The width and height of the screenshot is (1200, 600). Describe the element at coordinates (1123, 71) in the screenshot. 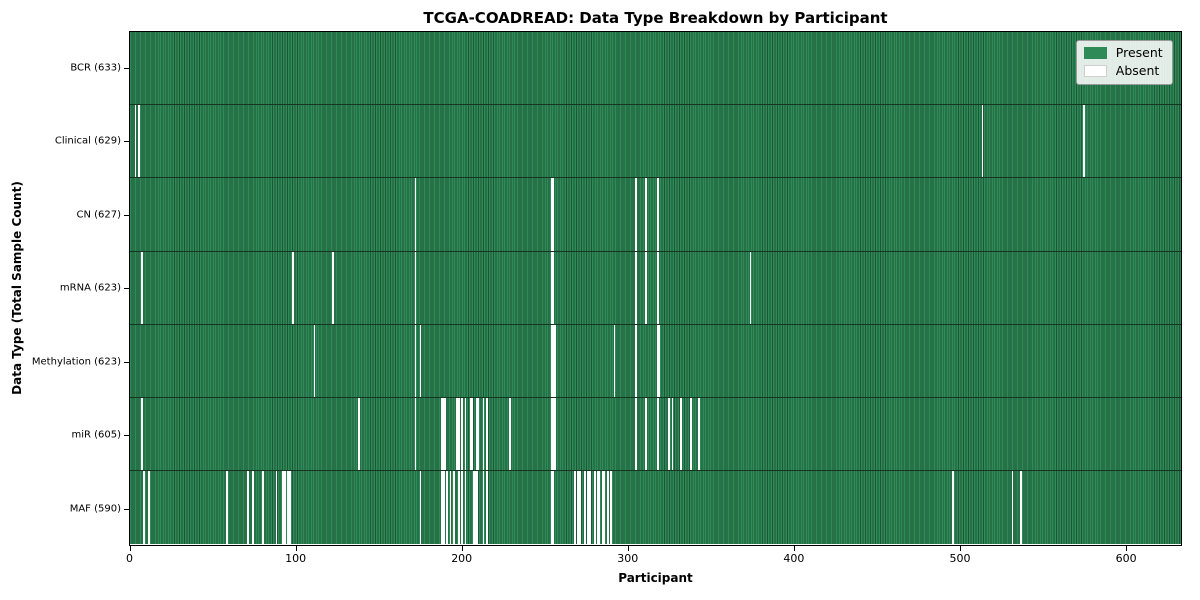

I see `legend-entry-absent: Absent` at that location.